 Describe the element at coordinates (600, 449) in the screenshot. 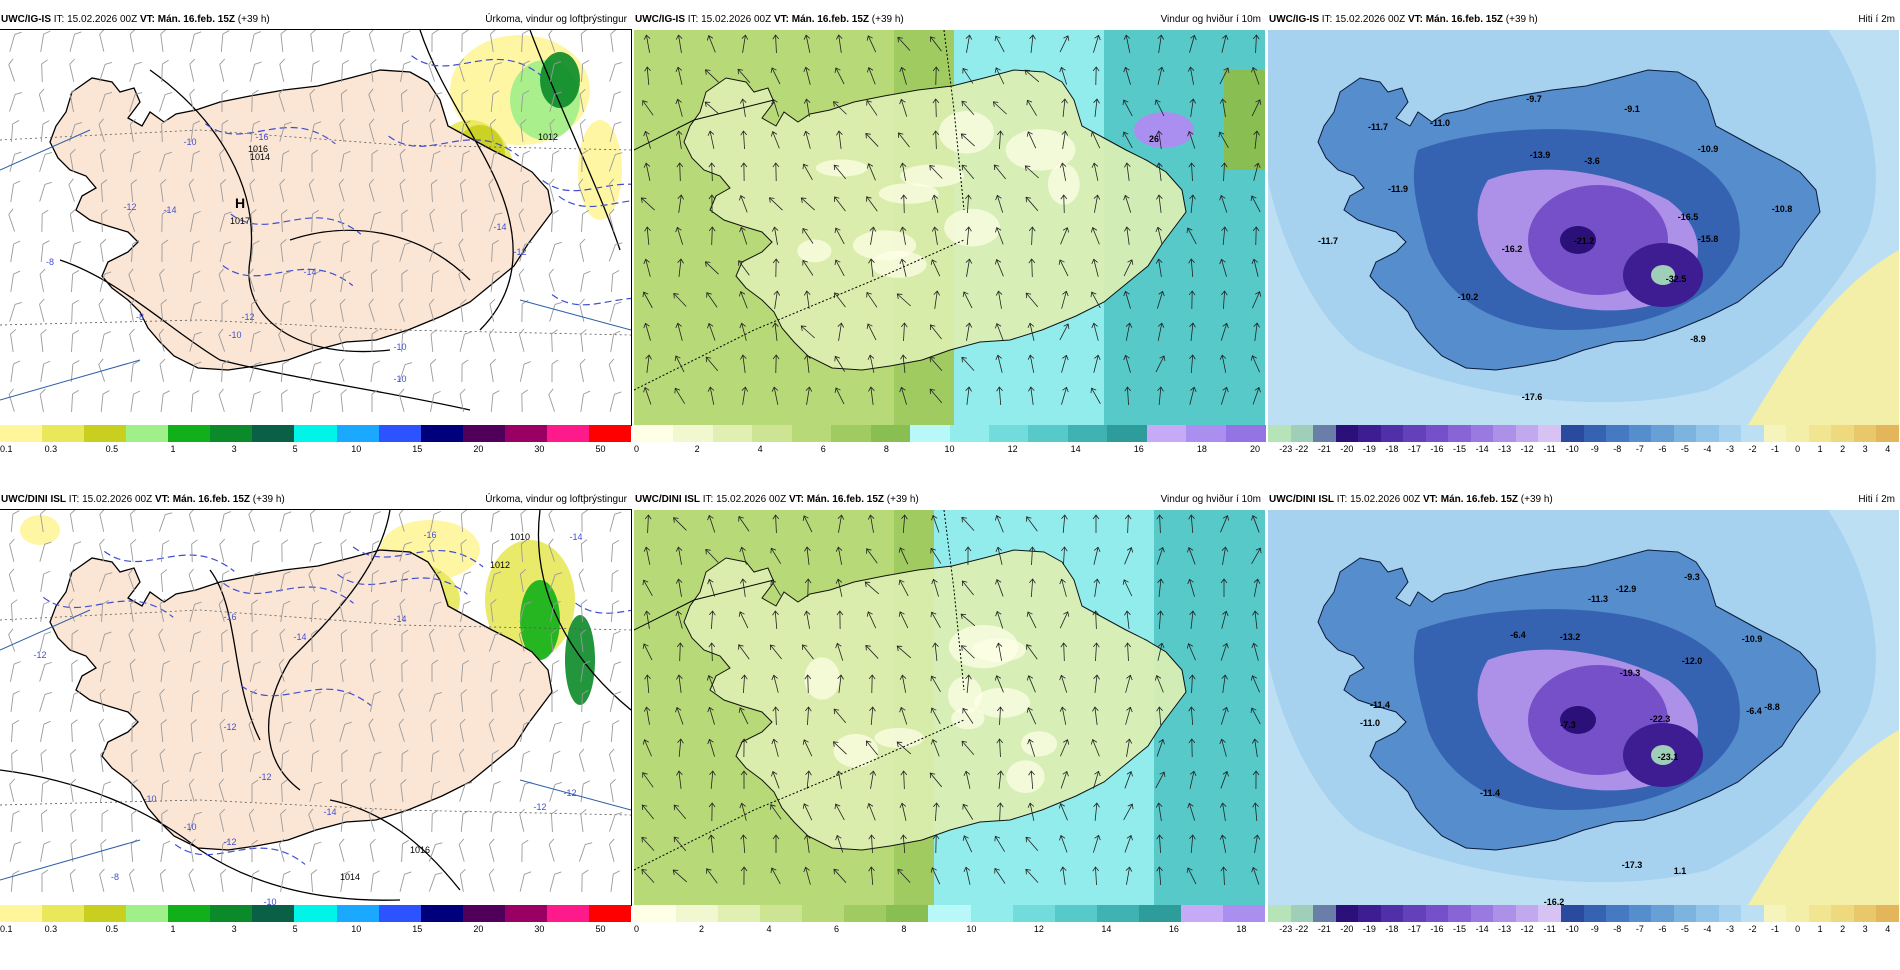

I see `colorbar-tick-label: 50` at that location.